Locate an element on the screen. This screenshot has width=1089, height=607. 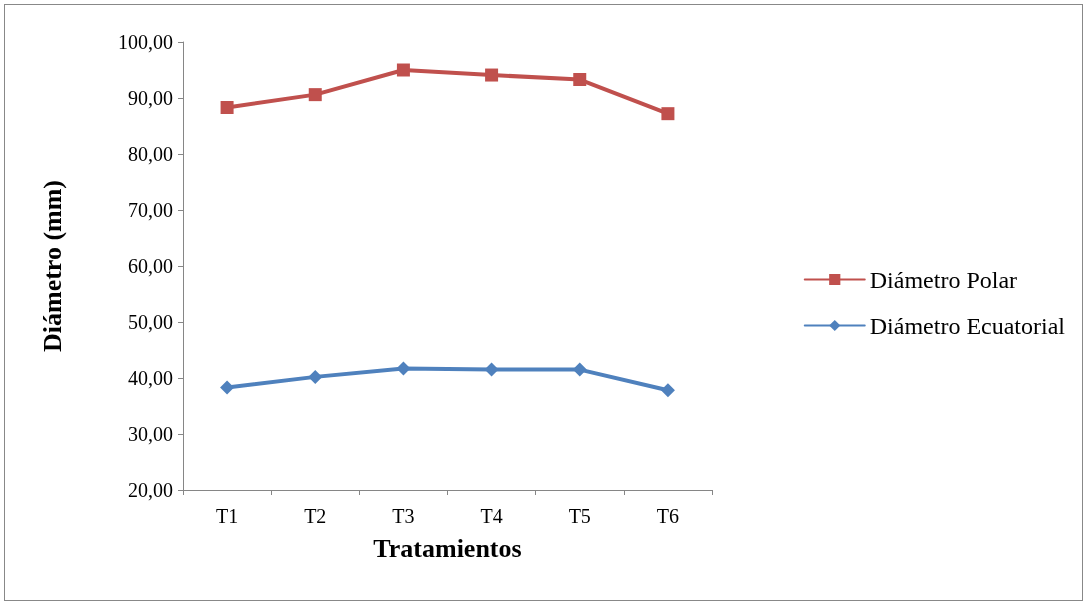
x-tick-label: T3 is located at coordinates (403, 516).